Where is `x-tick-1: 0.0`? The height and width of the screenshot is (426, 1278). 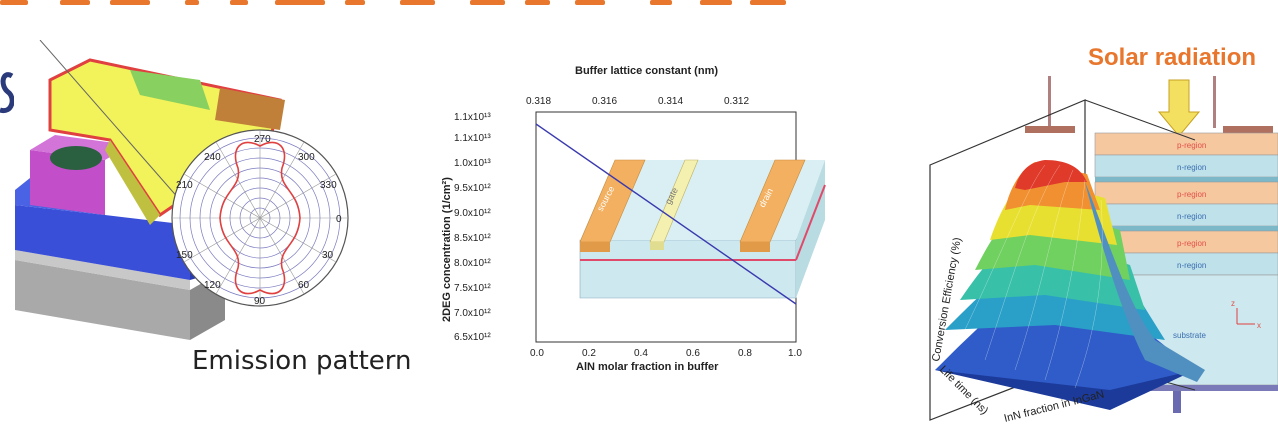 x-tick-1: 0.0 is located at coordinates (537, 353).